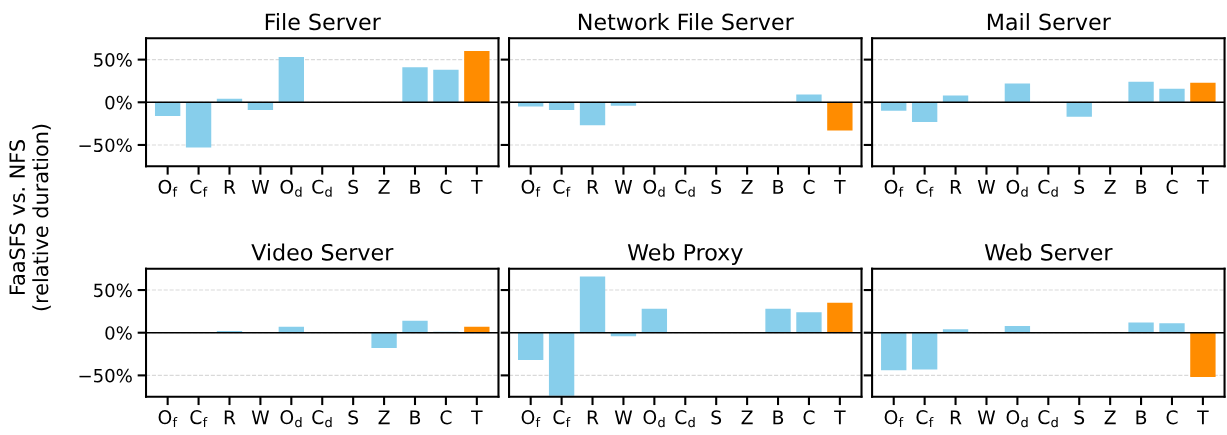  Describe the element at coordinates (323, 22) in the screenshot. I see `chart-title: File Server` at that location.